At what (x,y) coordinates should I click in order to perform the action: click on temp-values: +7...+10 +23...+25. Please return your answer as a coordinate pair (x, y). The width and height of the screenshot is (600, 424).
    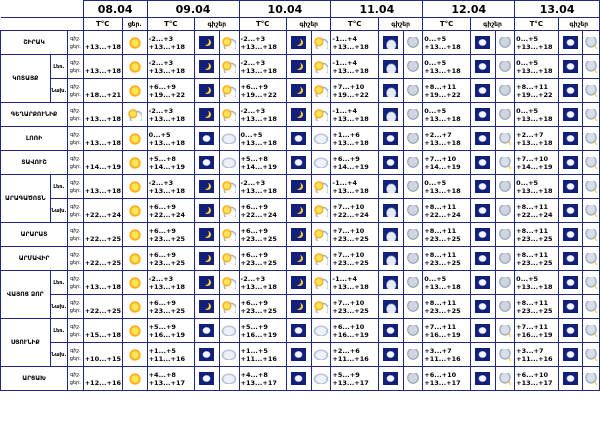
    Looking at the image, I should click on (354, 306).